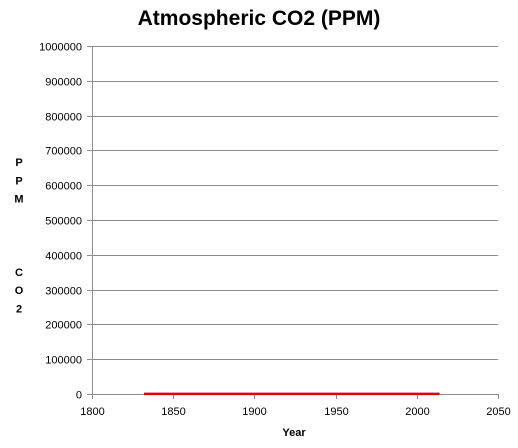  What do you see at coordinates (18, 200) in the screenshot?
I see `y-axis-title-char: M` at bounding box center [18, 200].